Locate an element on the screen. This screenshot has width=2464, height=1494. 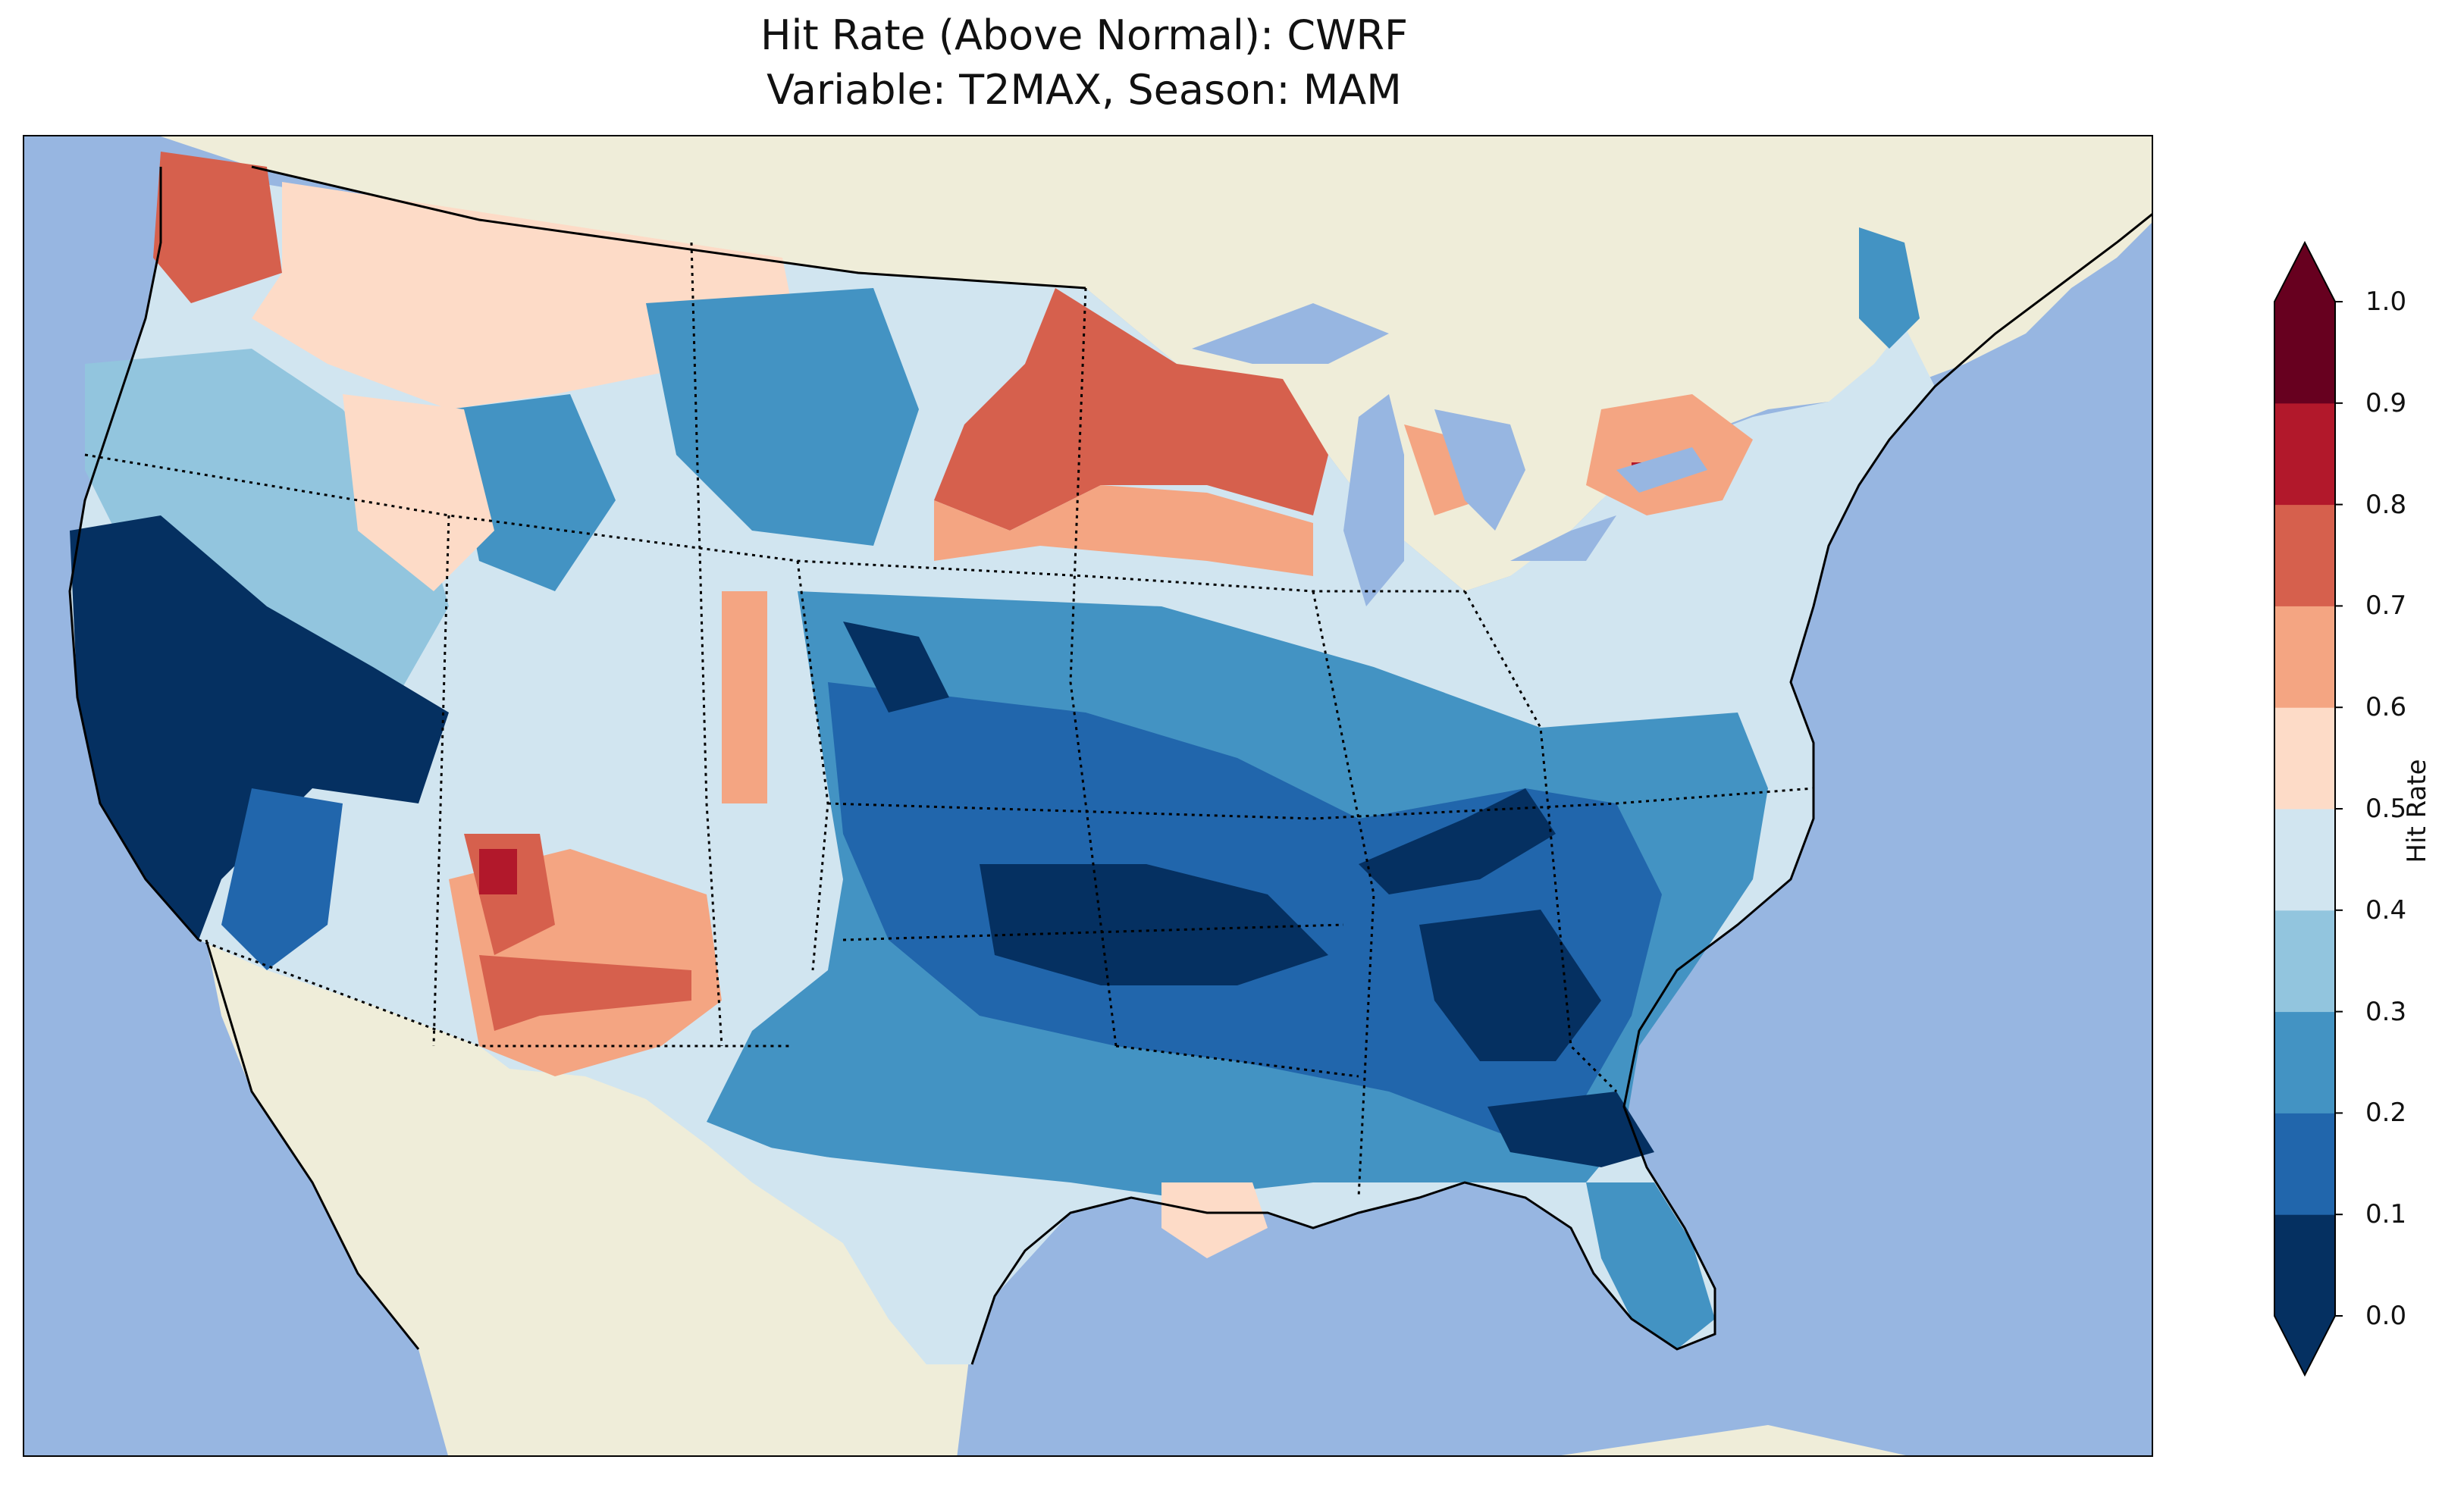
colorbar-label: Hit Rate is located at coordinates (2417, 811).